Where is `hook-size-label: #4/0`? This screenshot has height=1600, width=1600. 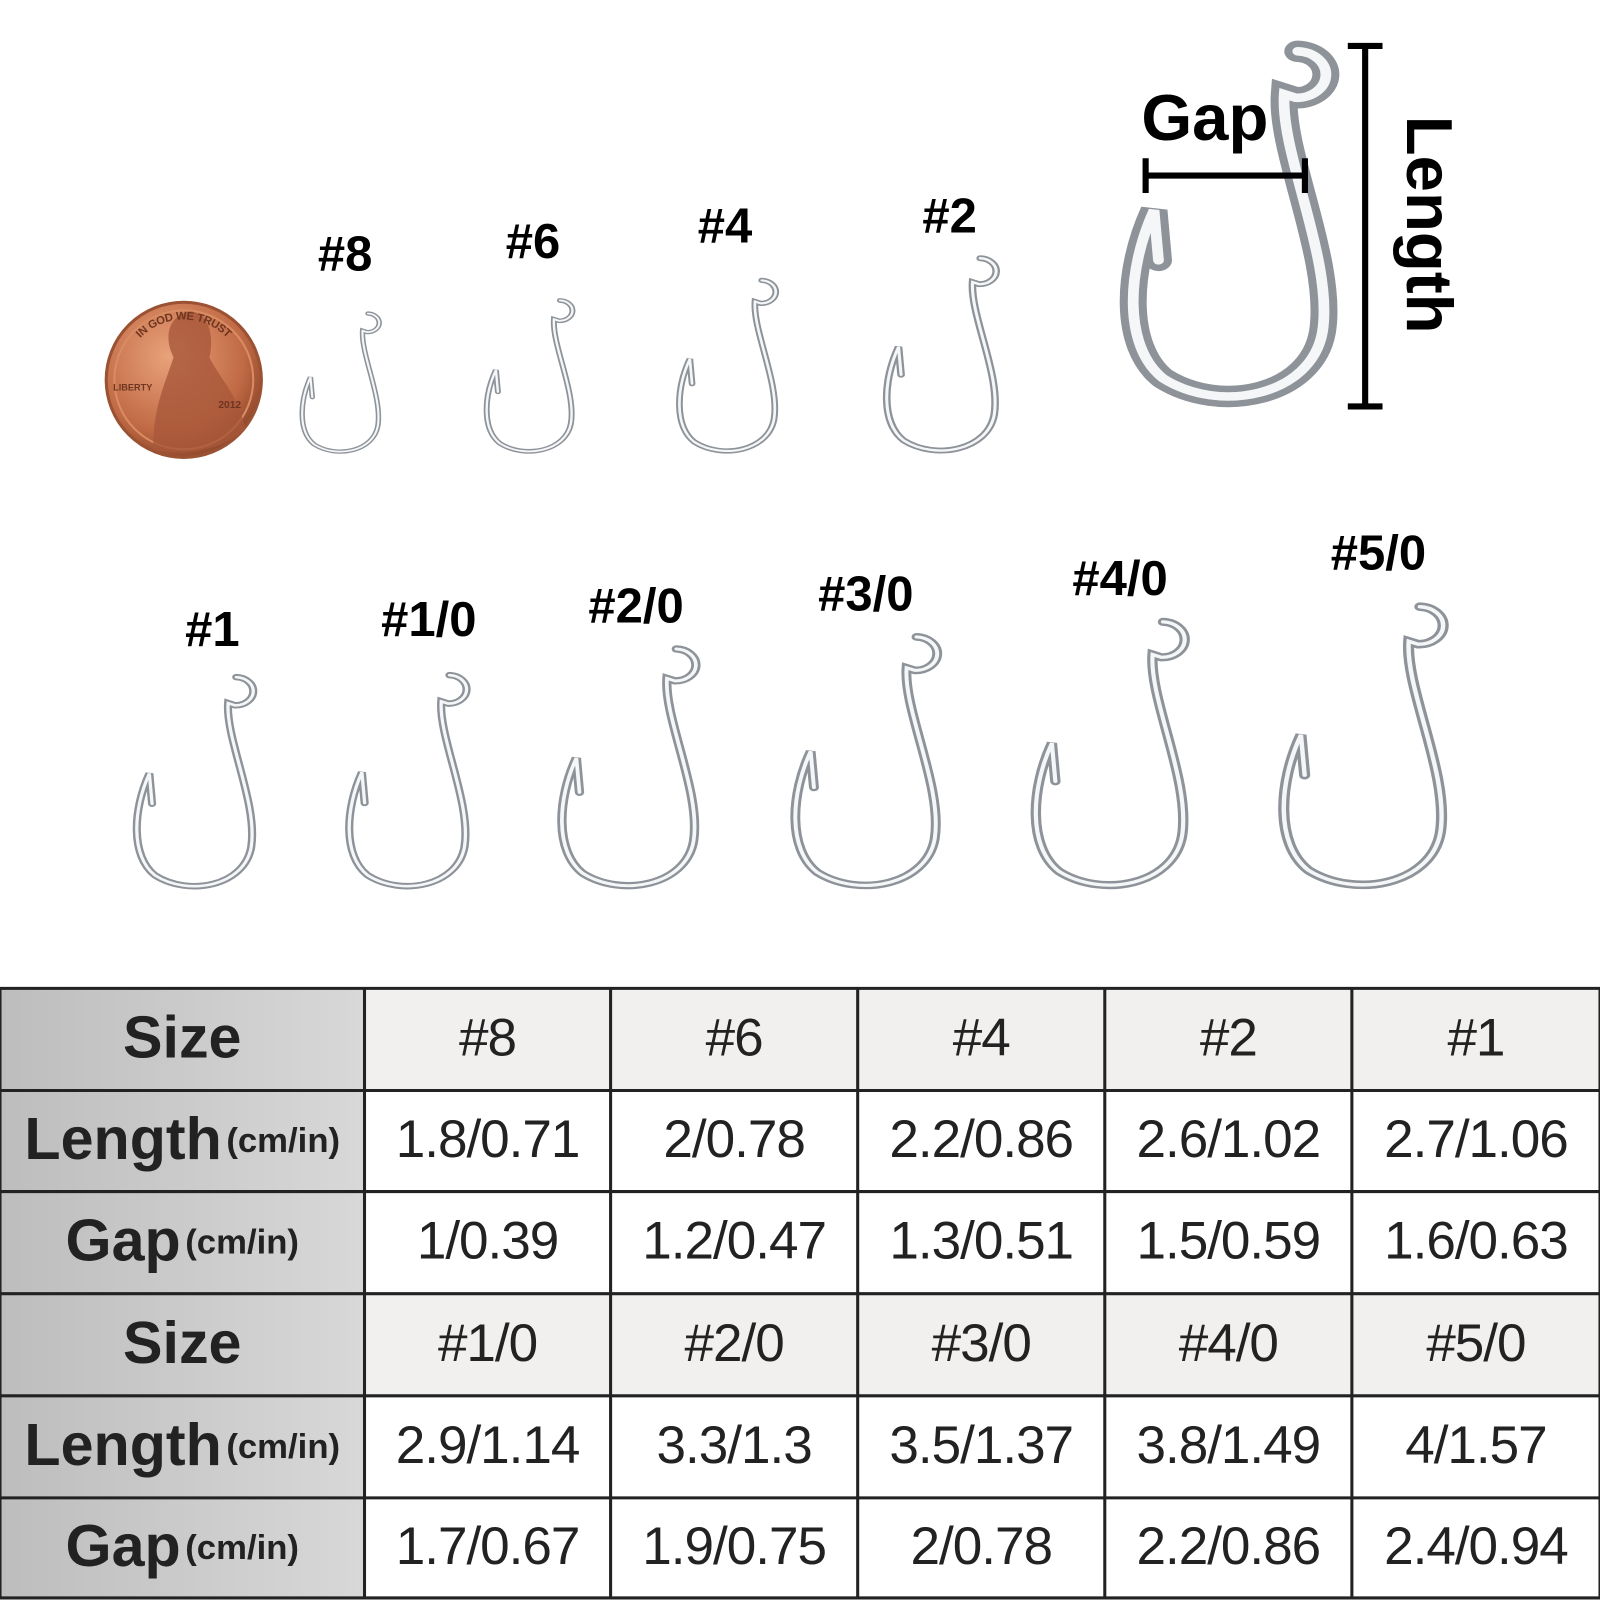
hook-size-label: #4/0 is located at coordinates (1119, 579).